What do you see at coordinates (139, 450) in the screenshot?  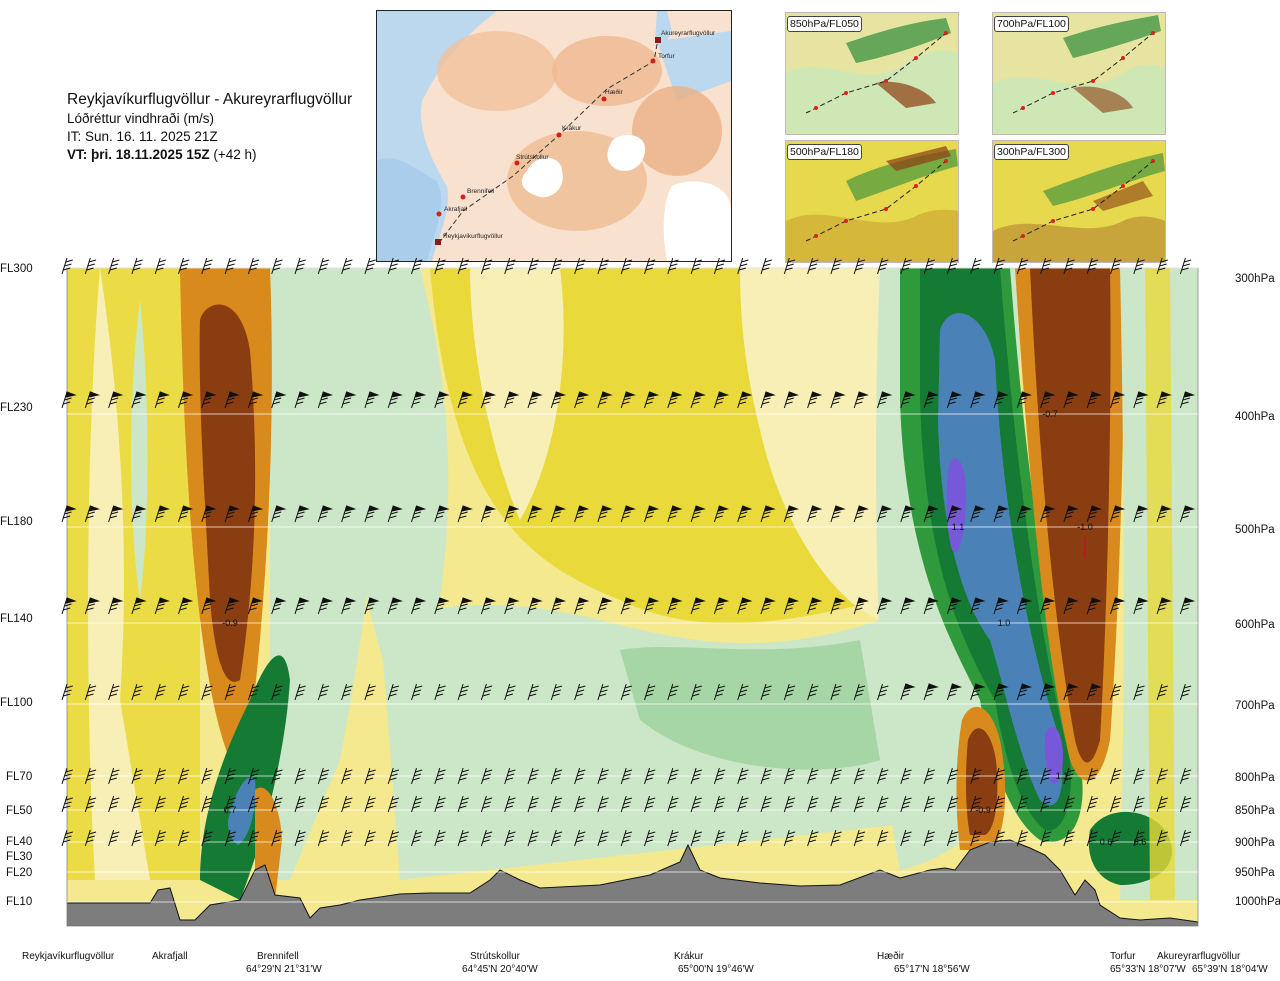 I see `field-left-green` at bounding box center [139, 450].